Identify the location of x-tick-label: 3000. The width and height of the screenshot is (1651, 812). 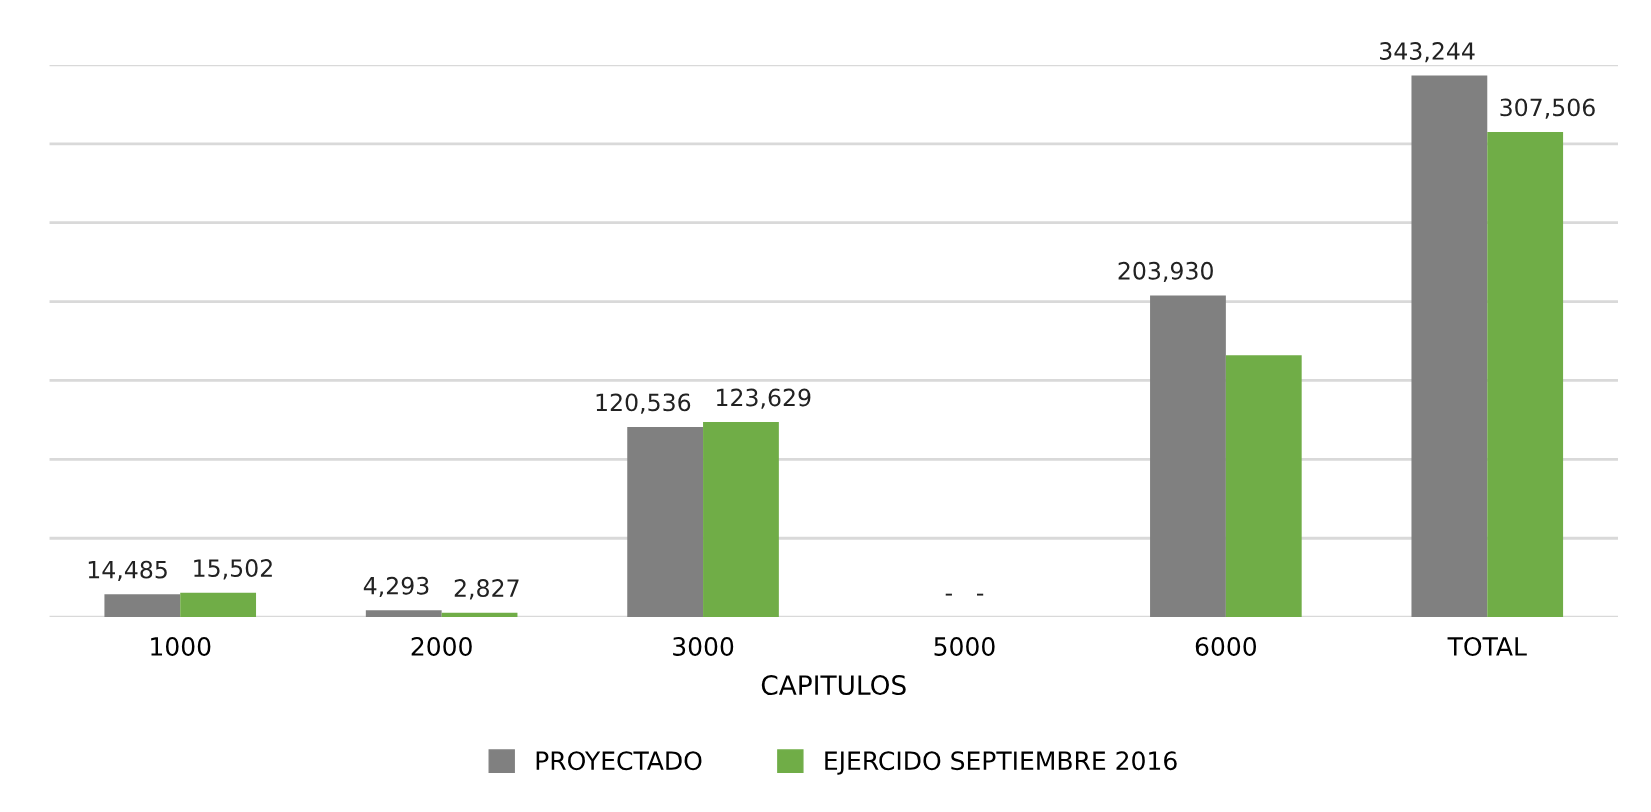
(703, 646).